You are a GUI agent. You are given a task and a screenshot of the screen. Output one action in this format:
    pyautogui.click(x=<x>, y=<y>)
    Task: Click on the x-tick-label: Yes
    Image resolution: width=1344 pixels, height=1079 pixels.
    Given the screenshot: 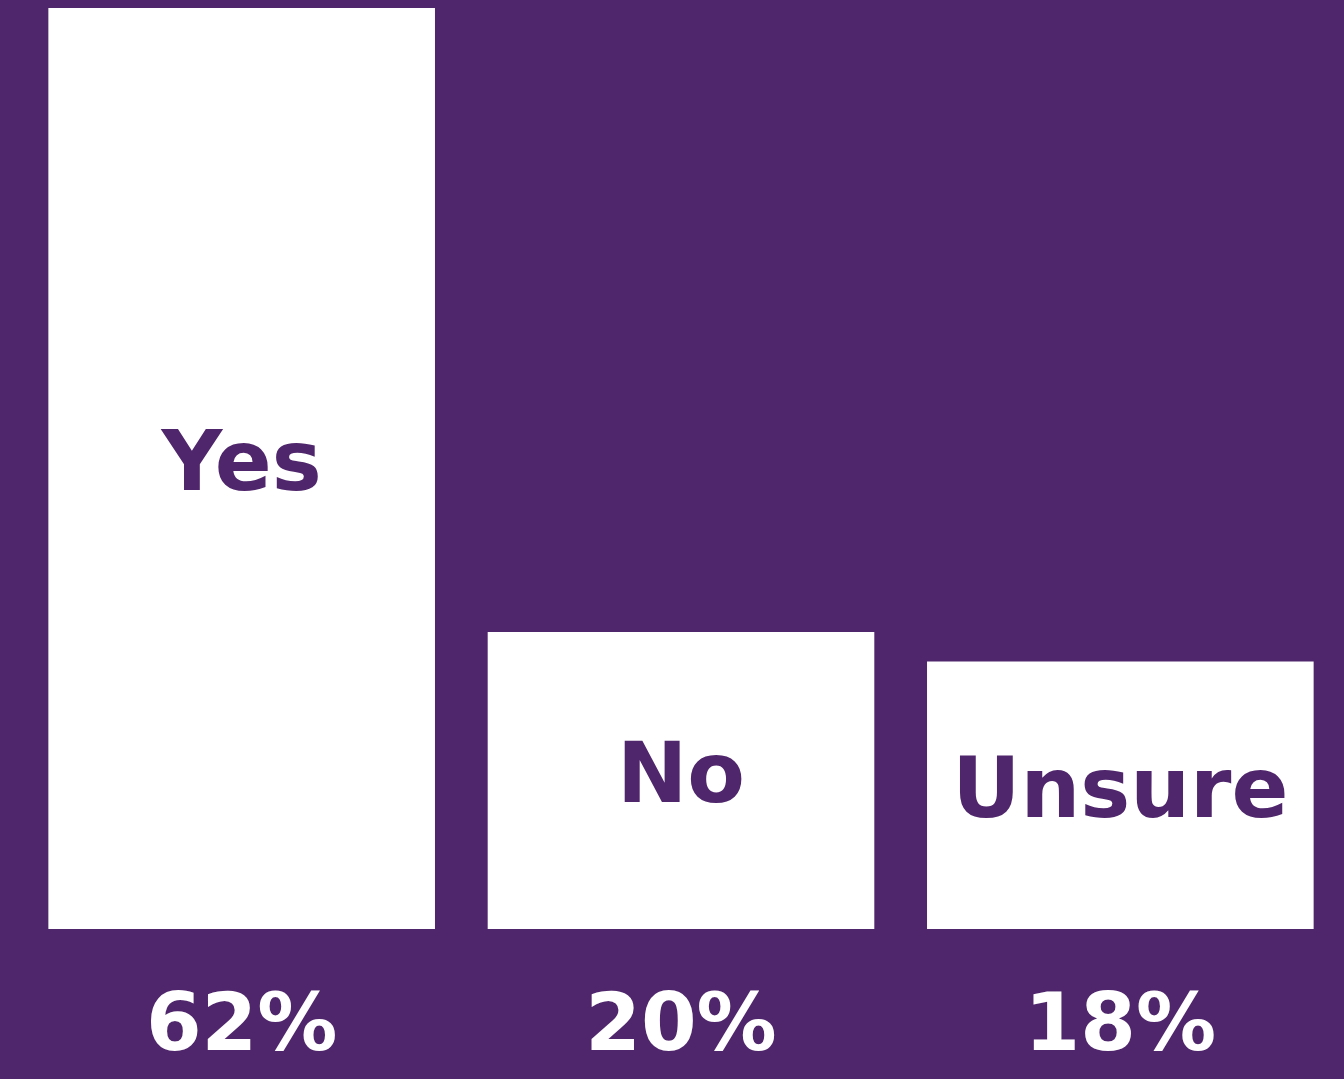 What is the action you would take?
    pyautogui.click(x=241, y=461)
    